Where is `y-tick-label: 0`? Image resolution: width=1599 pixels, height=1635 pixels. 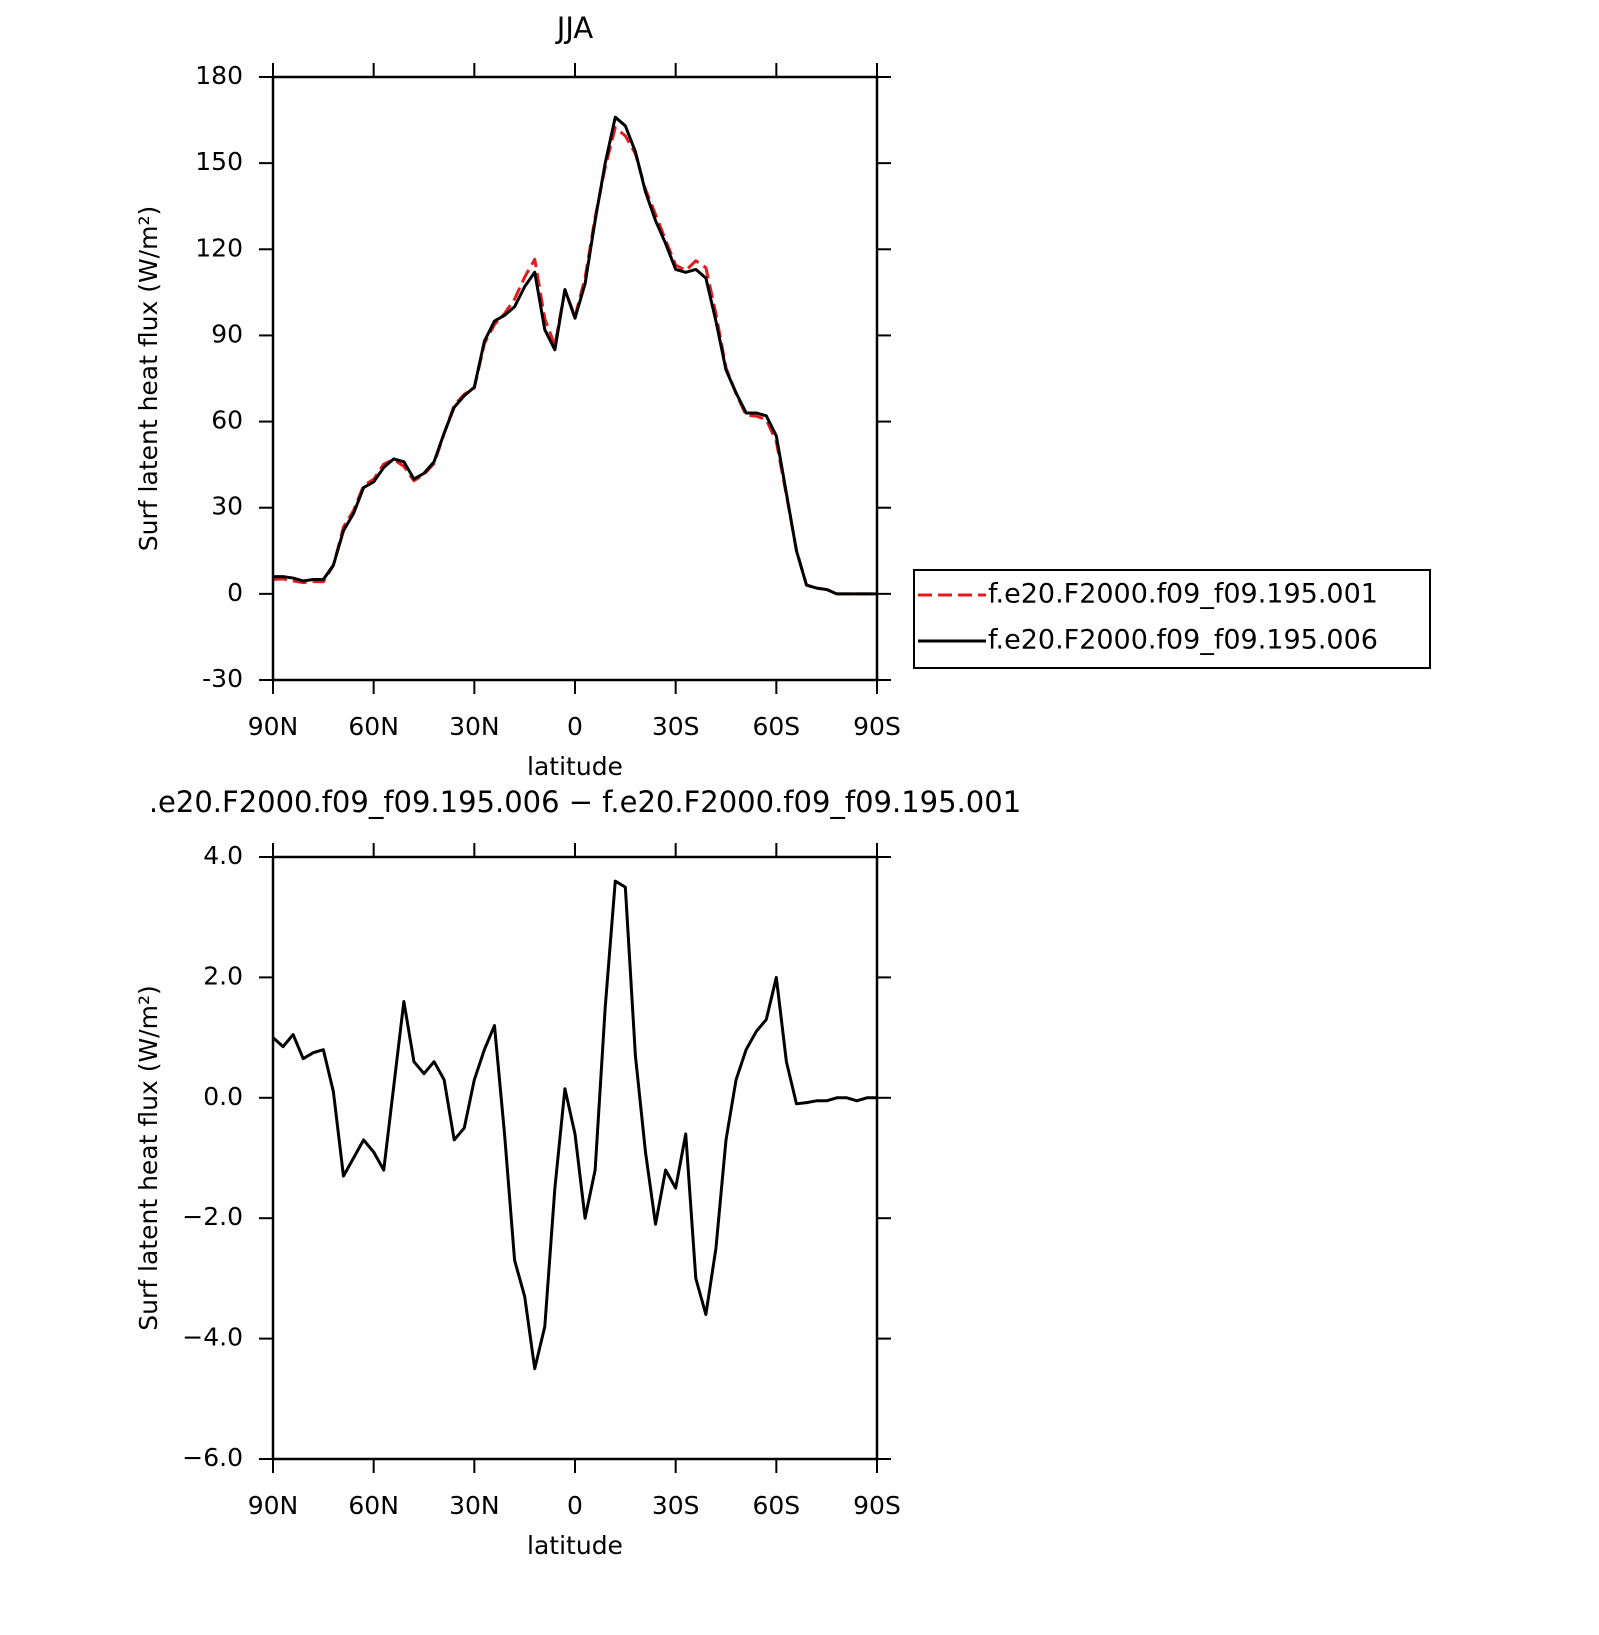
y-tick-label: 0 is located at coordinates (235, 592).